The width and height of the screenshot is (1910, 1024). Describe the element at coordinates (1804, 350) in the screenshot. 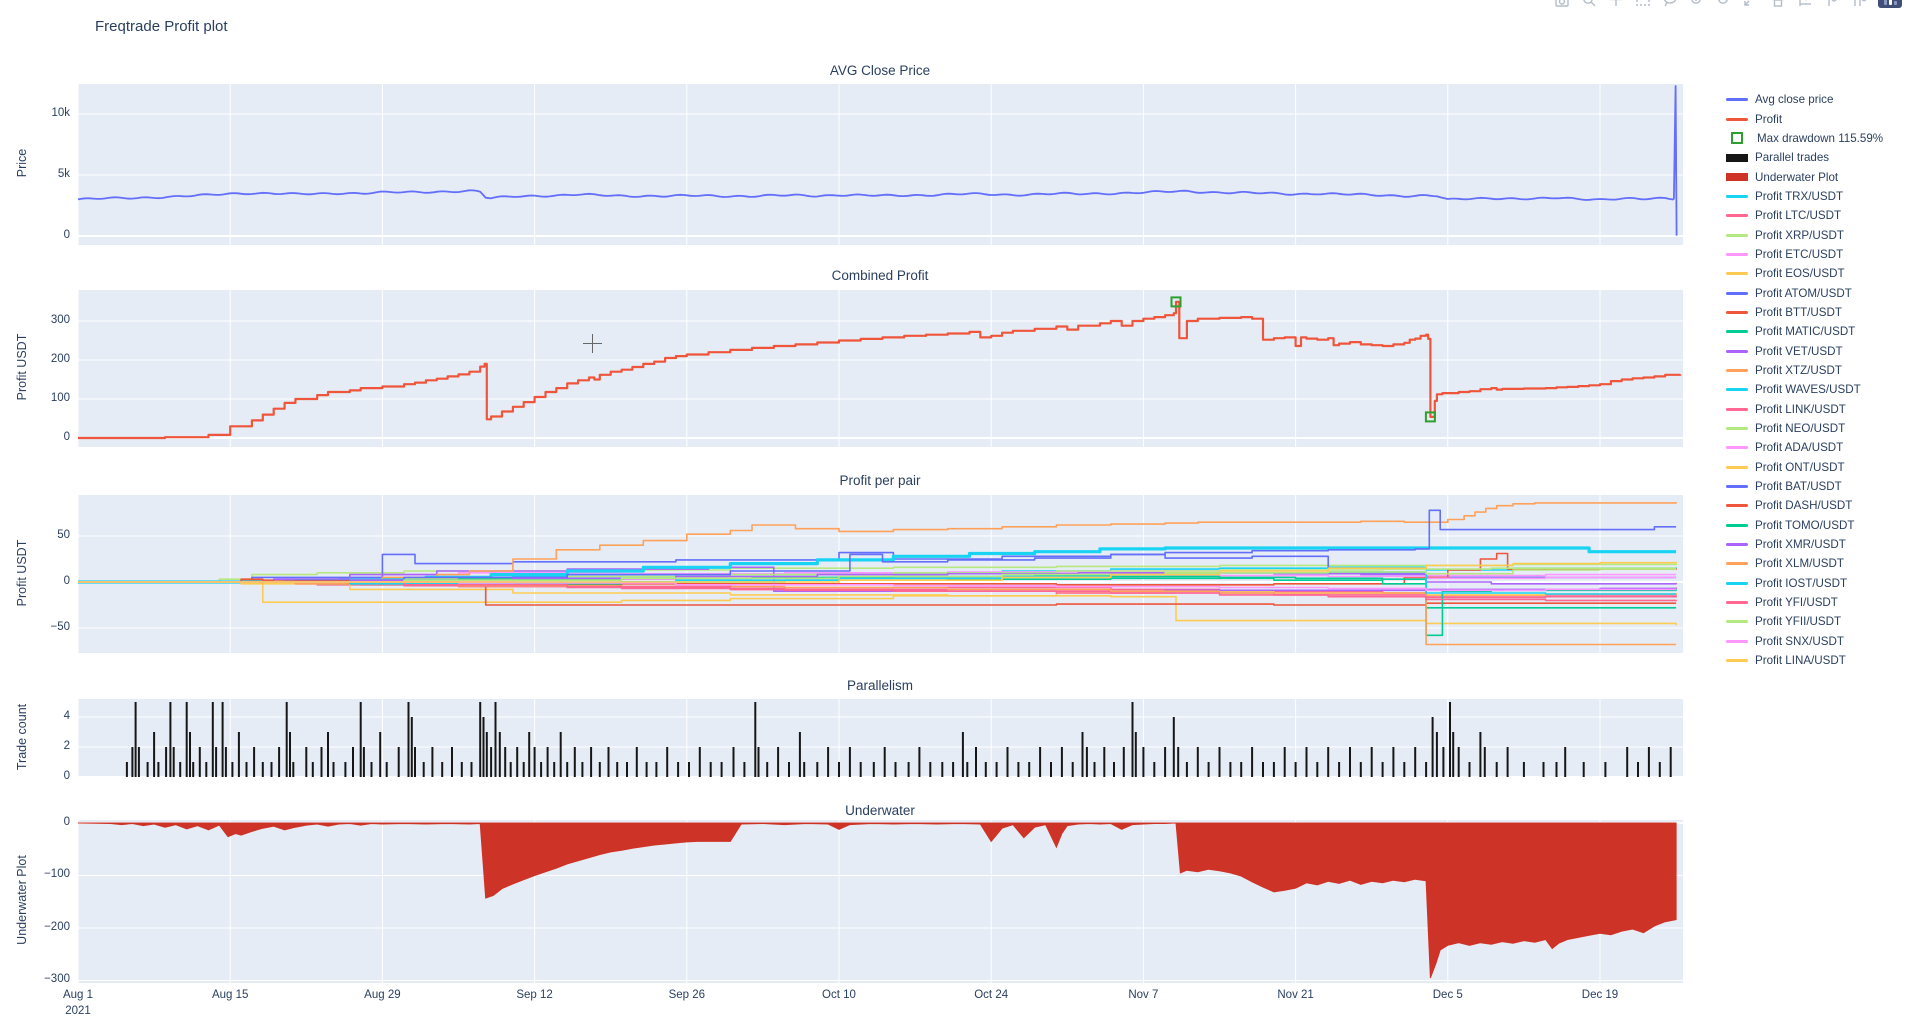

I see `legend-item-profit-vet-usdt: Profit VET/USDT` at that location.